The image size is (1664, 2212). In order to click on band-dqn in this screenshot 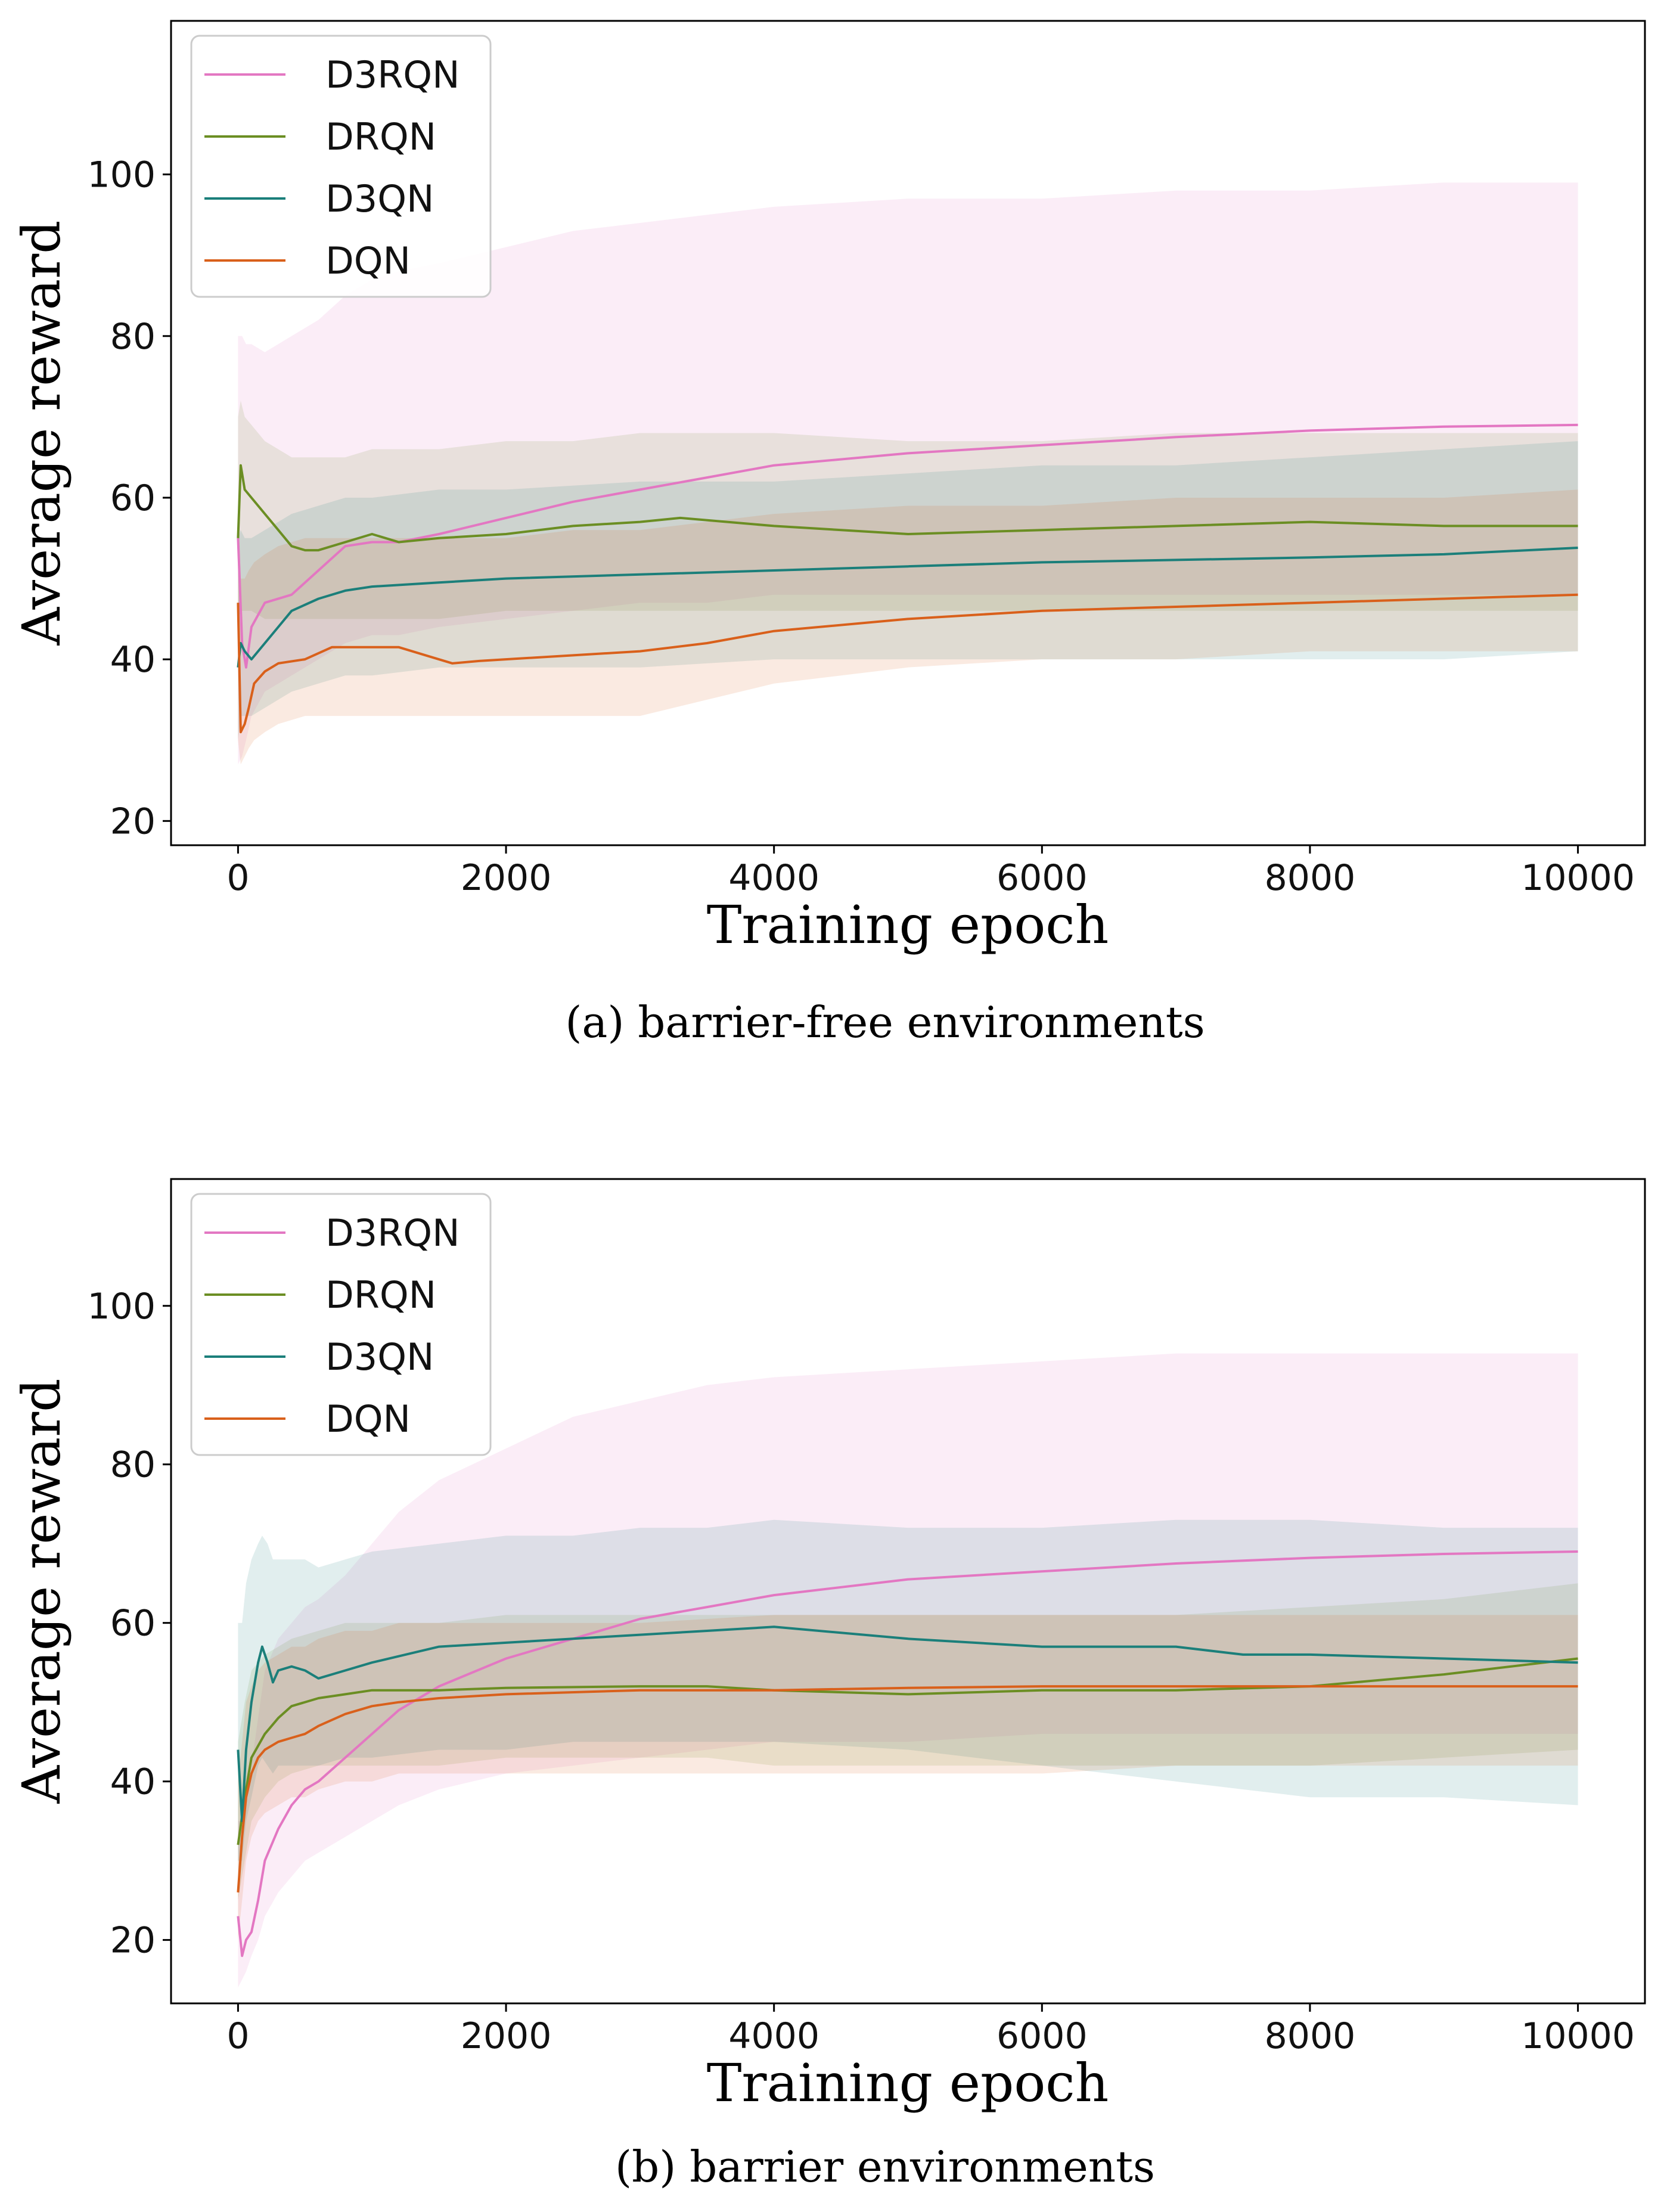, I will do `click(908, 1777)`.